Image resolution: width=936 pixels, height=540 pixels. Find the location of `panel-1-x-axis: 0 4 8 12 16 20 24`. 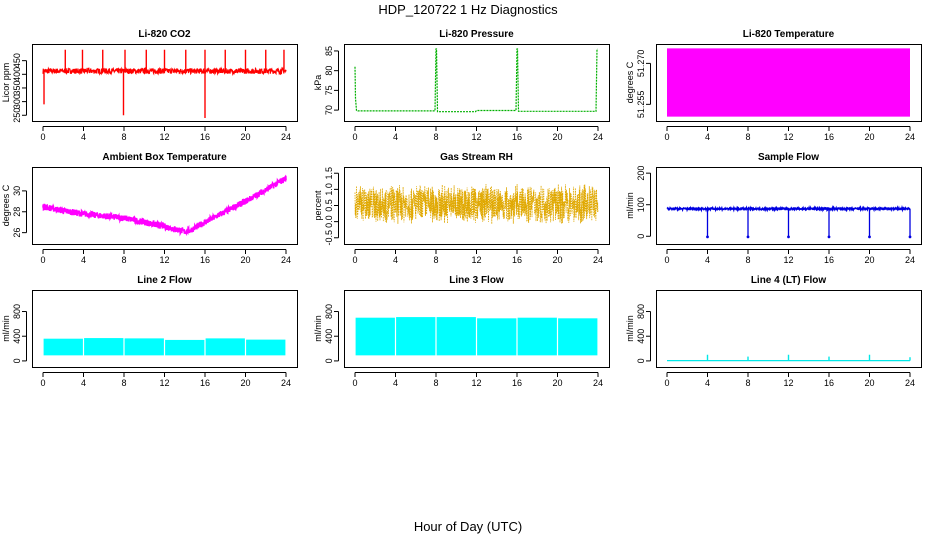

panel-1-x-axis: 0 4 8 12 16 20 24 is located at coordinates (477, 134).